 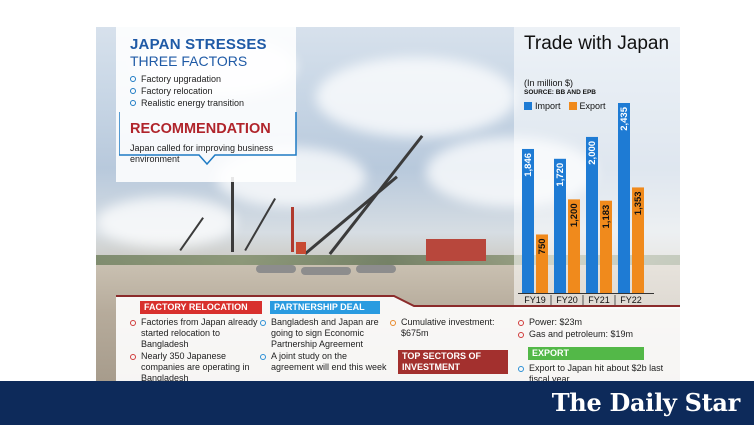 What do you see at coordinates (597, 43) in the screenshot?
I see `chart-title: Trade with Japan` at bounding box center [597, 43].